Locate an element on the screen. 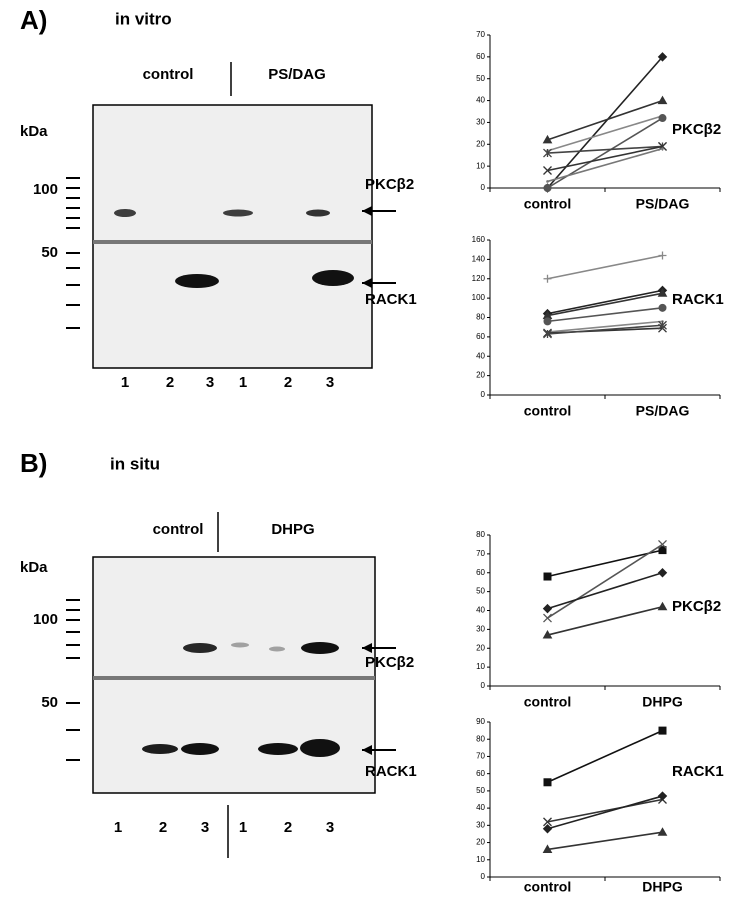  chart: 0 10 20 30 40 50 60 70 80 control DHPG PKCβ2 is located at coordinates (598, 620).